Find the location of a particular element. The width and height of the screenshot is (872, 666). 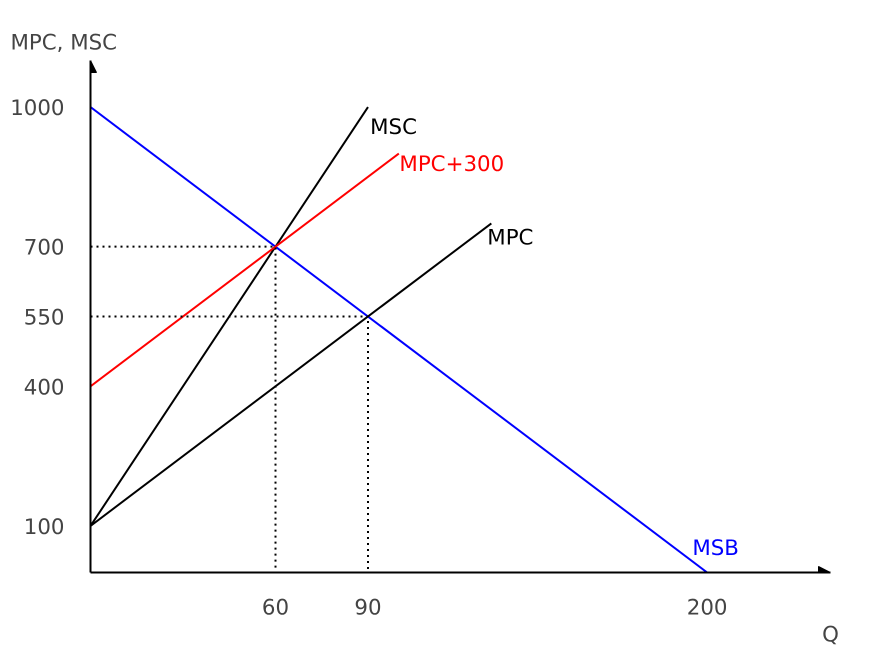

x-tick-label: 200 is located at coordinates (707, 608).